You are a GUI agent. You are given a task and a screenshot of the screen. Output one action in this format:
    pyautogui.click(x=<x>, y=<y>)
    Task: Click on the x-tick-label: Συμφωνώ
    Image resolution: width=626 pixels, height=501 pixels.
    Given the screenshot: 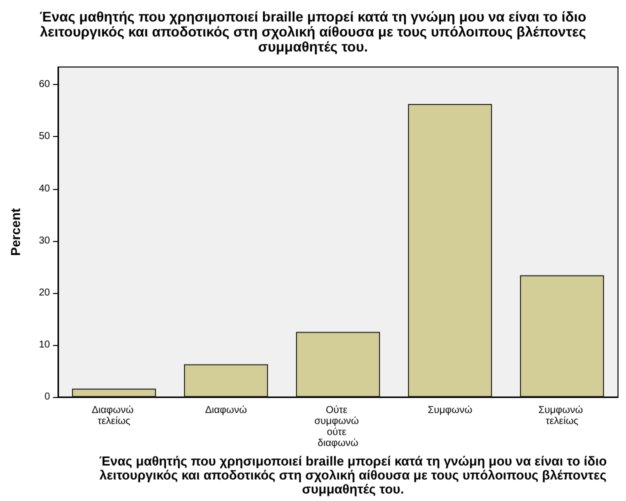 What is the action you would take?
    pyautogui.click(x=450, y=410)
    